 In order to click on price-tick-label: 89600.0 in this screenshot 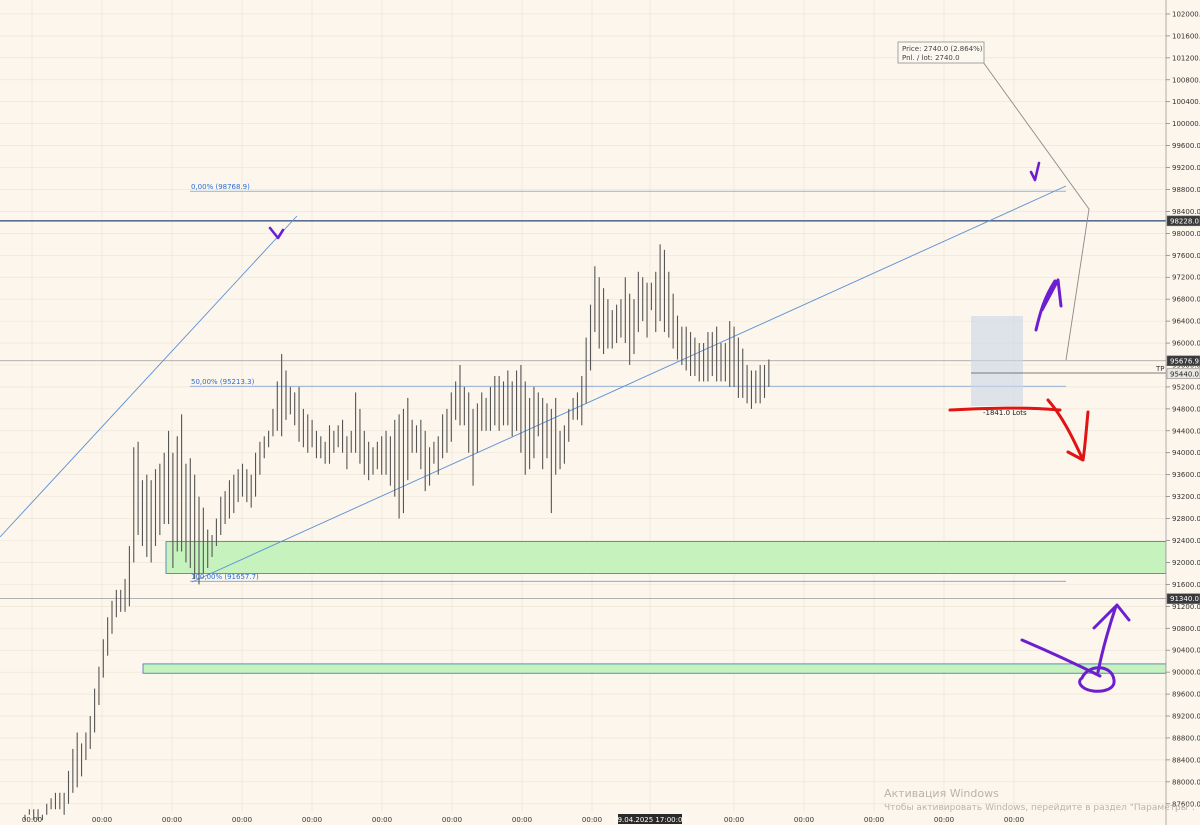, I will do `click(1186, 695)`.